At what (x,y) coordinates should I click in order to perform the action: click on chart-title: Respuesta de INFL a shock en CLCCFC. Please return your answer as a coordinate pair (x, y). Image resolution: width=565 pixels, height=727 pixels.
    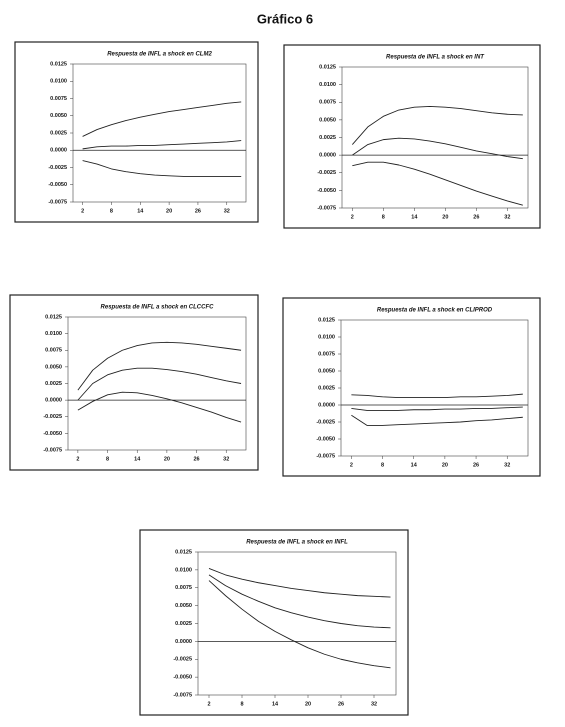
    Looking at the image, I should click on (158, 308).